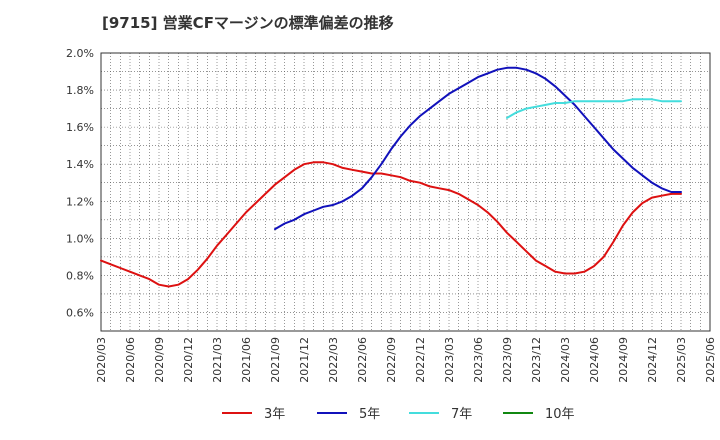 This screenshot has height=440, width=720. I want to click on y-tick-label: 0.8%, so click(80, 275).